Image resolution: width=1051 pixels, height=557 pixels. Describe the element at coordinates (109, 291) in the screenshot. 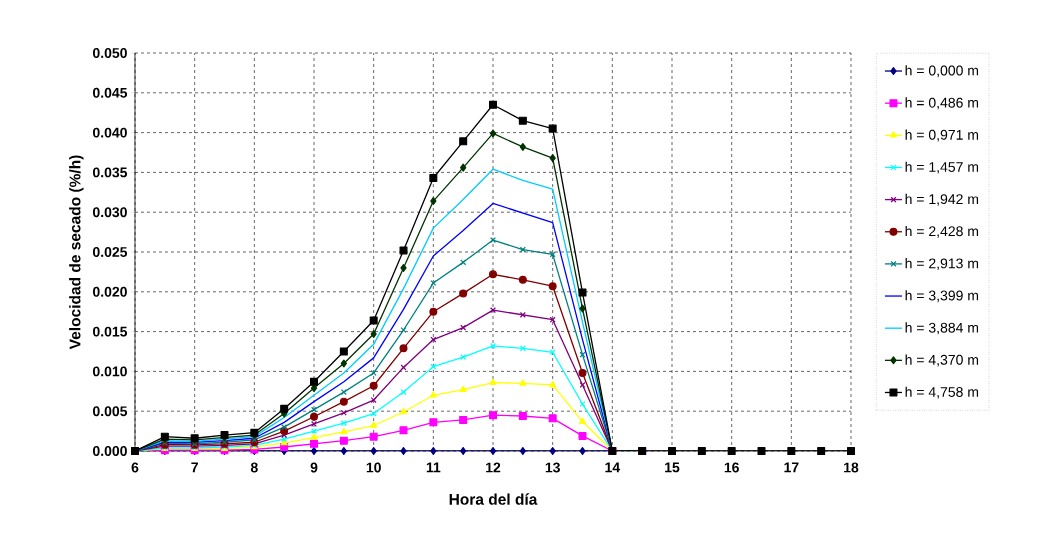

I see `y-tick-label: 0.020` at that location.